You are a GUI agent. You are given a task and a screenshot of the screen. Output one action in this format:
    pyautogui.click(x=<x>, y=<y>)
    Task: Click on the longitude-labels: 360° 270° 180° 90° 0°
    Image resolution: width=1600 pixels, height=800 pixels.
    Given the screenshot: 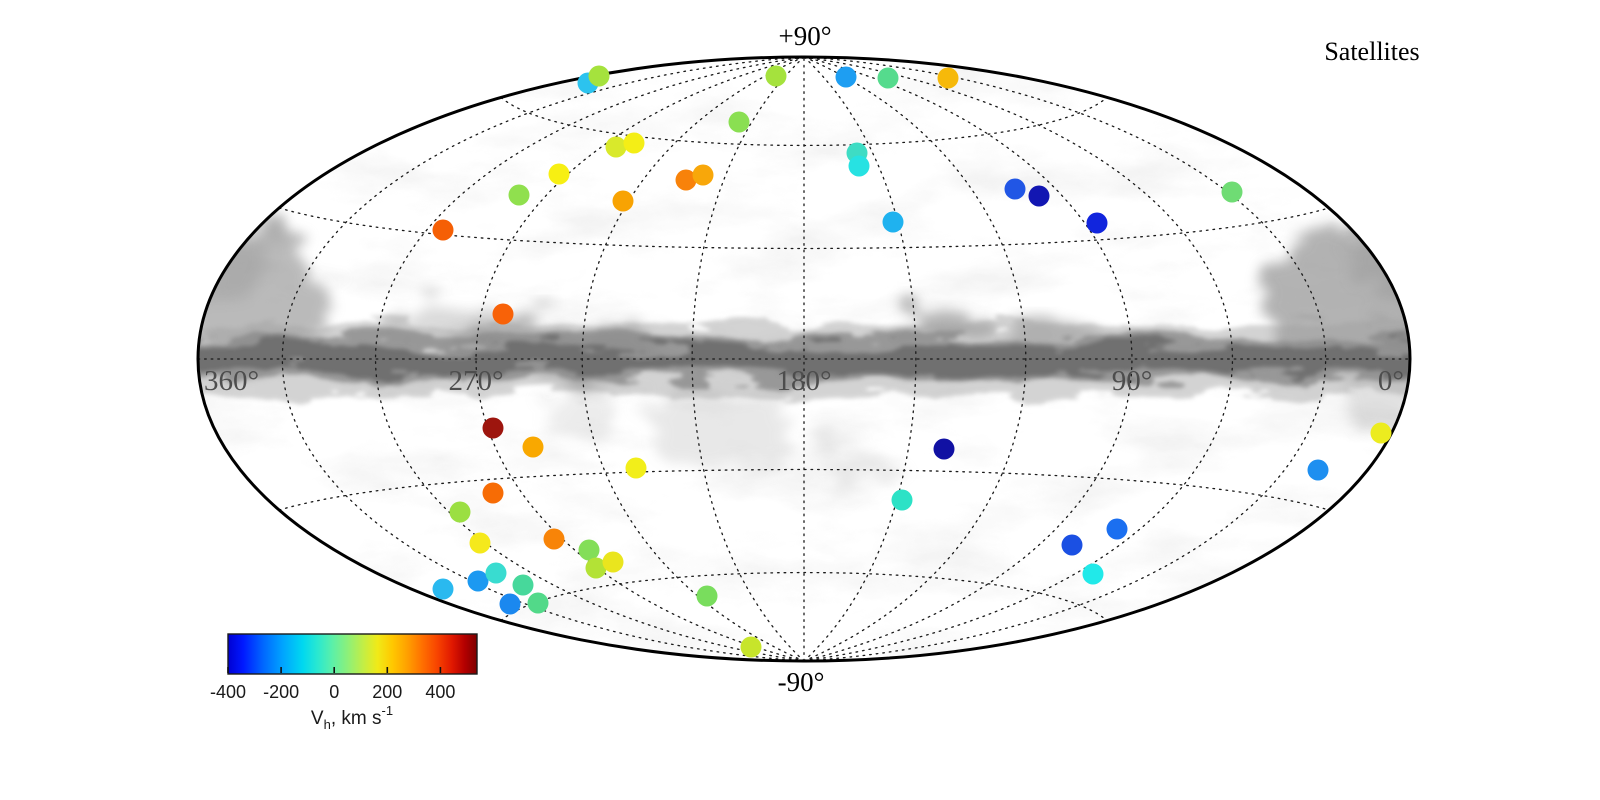 What is the action you would take?
    pyautogui.click(x=804, y=381)
    